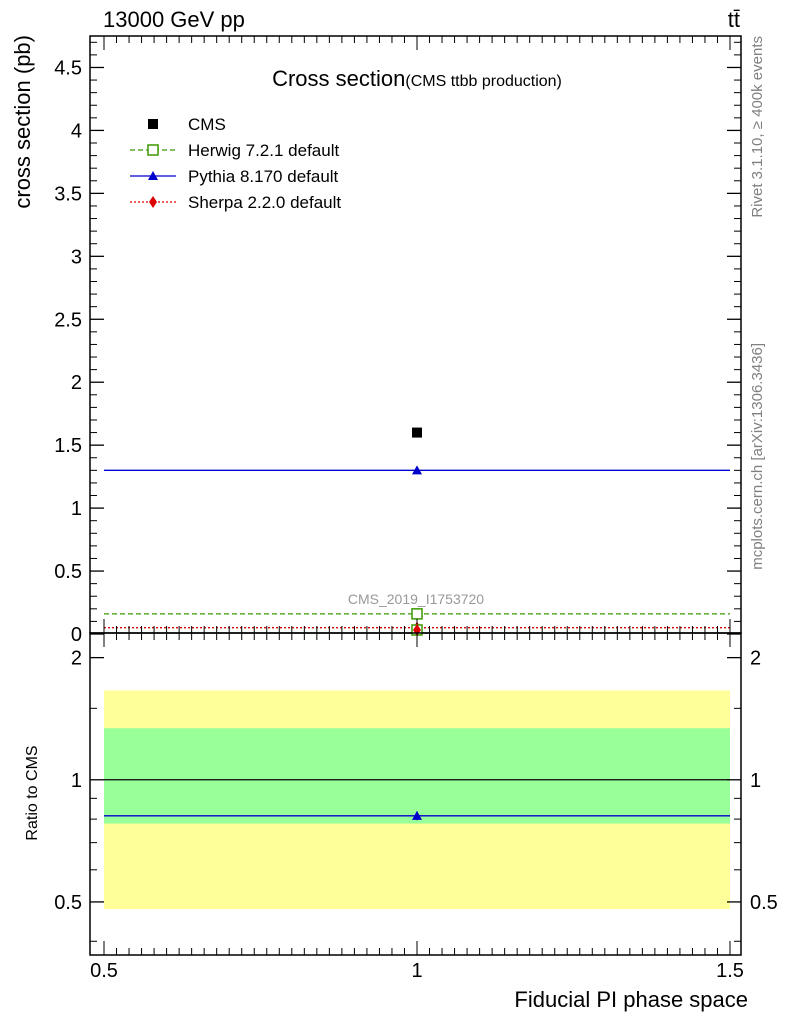 Image resolution: width=786 pixels, height=1024 pixels. What do you see at coordinates (483, 81) in the screenshot?
I see `main-chart-subtitle: (CMS ttbb production)` at bounding box center [483, 81].